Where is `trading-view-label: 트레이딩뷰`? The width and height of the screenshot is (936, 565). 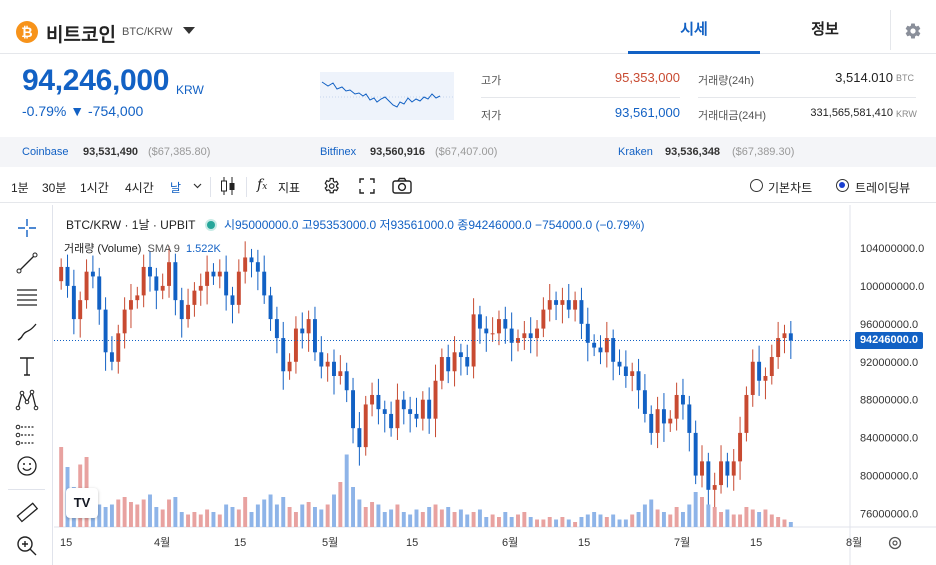 trading-view-label: 트레이딩뷰 is located at coordinates (883, 188).